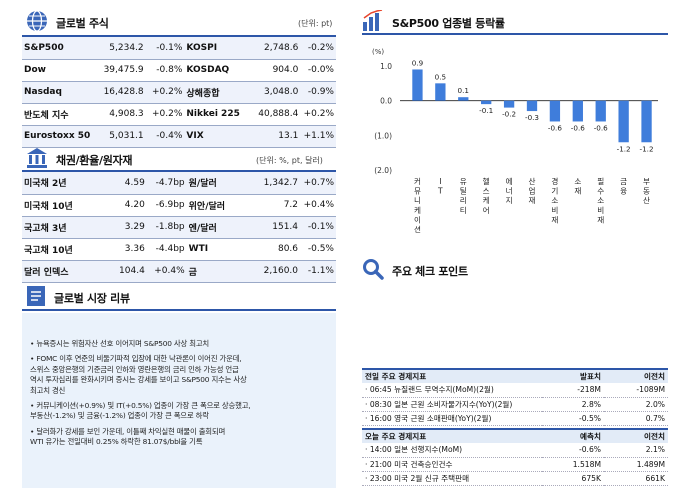 The image size is (687, 493). Describe the element at coordinates (165, 136) in the screenshot. I see `left-change: -0.4%` at that location.